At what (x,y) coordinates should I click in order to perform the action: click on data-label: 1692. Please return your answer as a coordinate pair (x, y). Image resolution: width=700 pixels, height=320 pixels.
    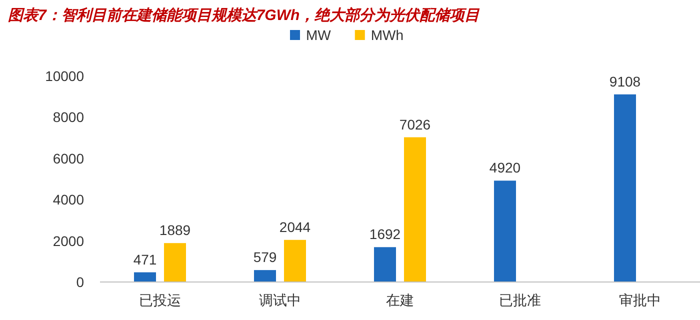
    Looking at the image, I should click on (385, 234).